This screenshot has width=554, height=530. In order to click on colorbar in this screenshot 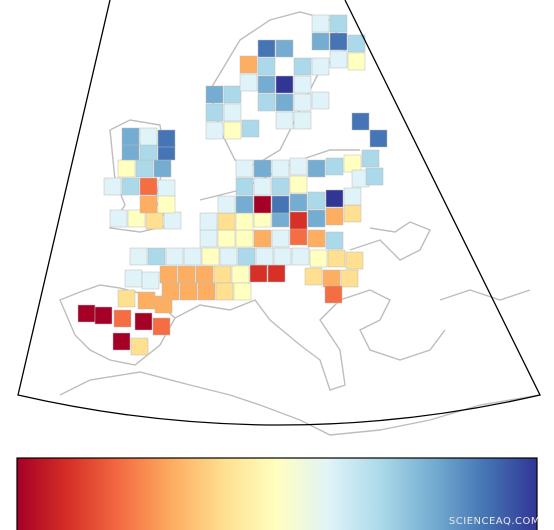, I will do `click(277, 493)`.